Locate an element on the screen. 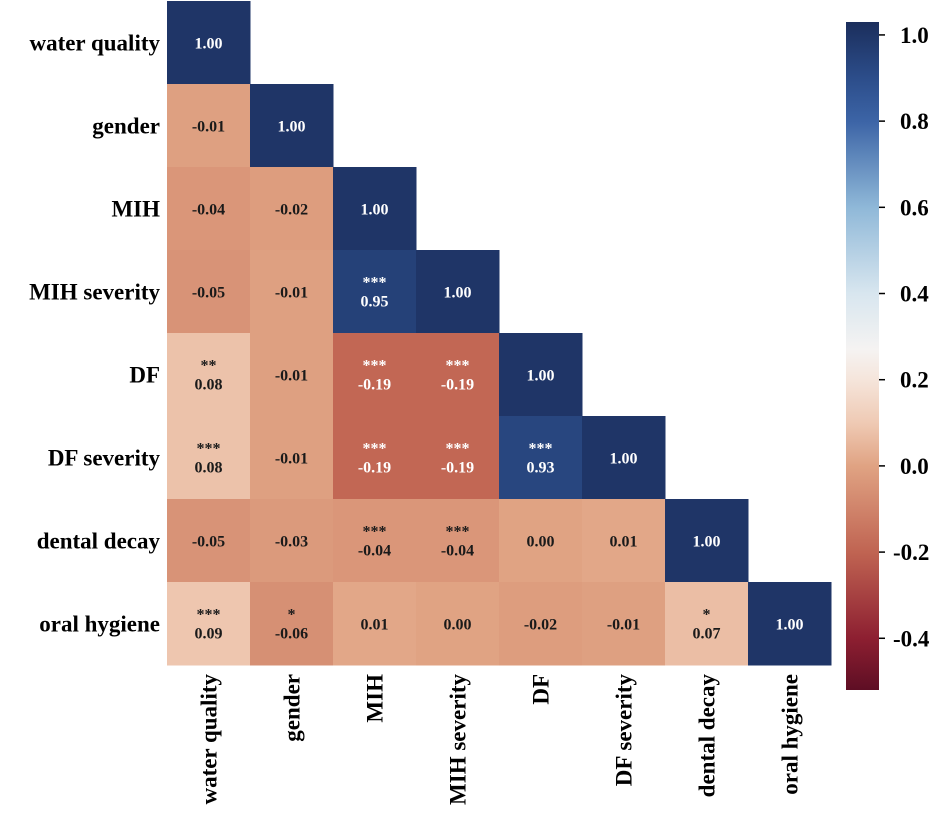 The width and height of the screenshot is (945, 838). cell-value-label: 0.07 is located at coordinates (707, 634).